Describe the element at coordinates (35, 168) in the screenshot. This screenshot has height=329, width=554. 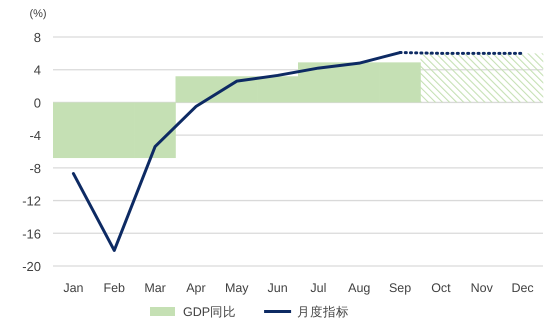
I see `y-tick-label: -8` at that location.